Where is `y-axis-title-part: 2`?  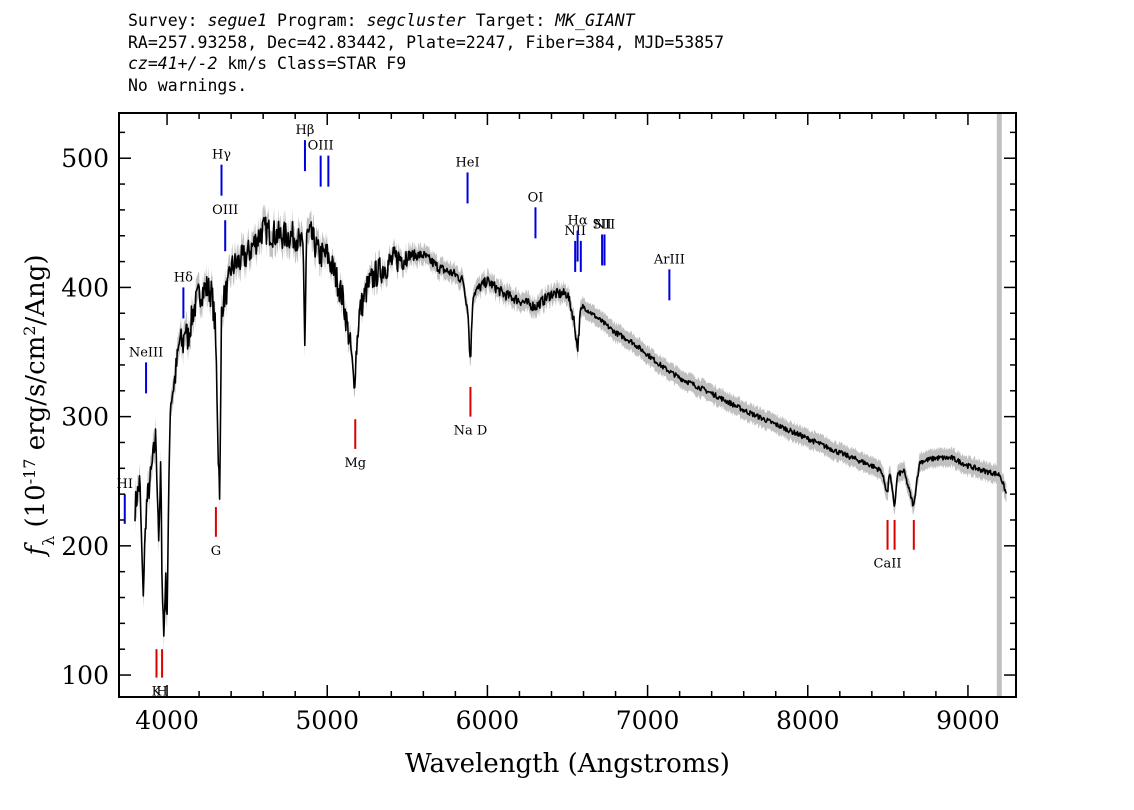
y-axis-title-part: 2 is located at coordinates (29, 331).